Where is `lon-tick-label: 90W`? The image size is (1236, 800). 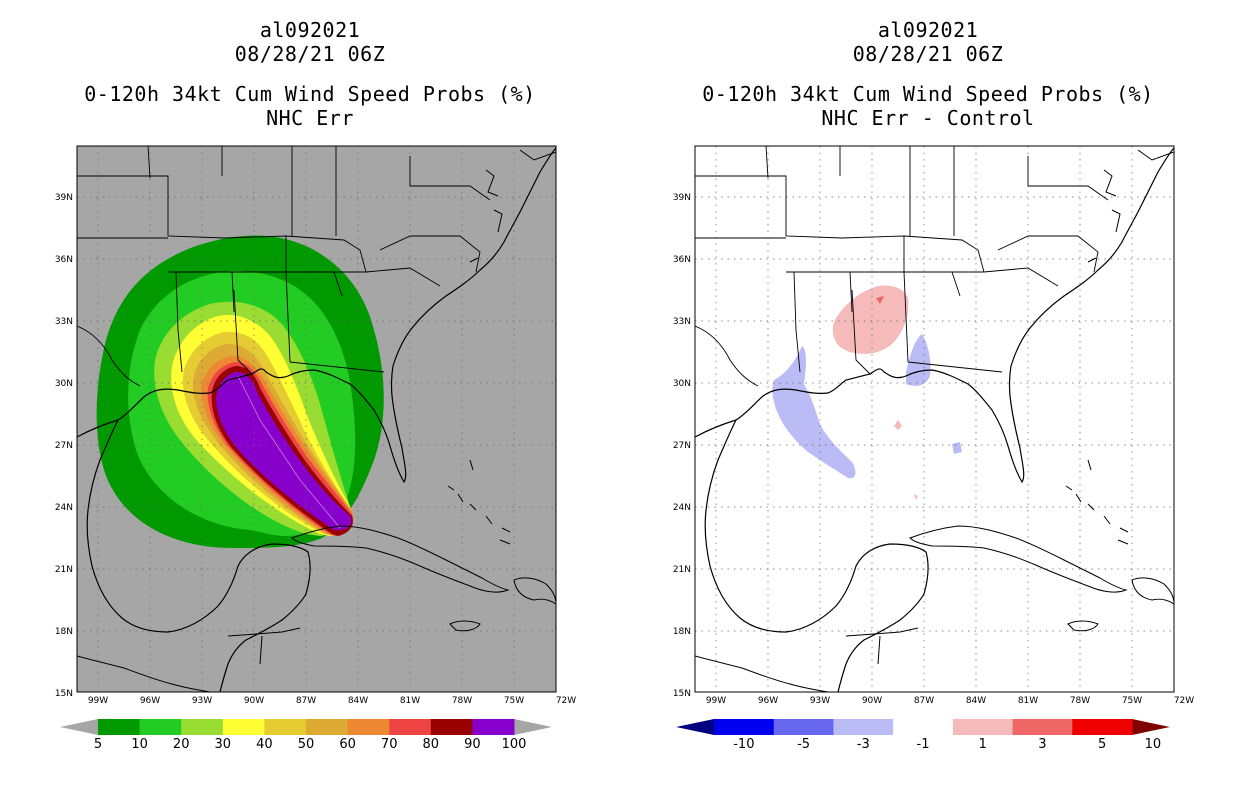
lon-tick-label: 90W is located at coordinates (254, 701).